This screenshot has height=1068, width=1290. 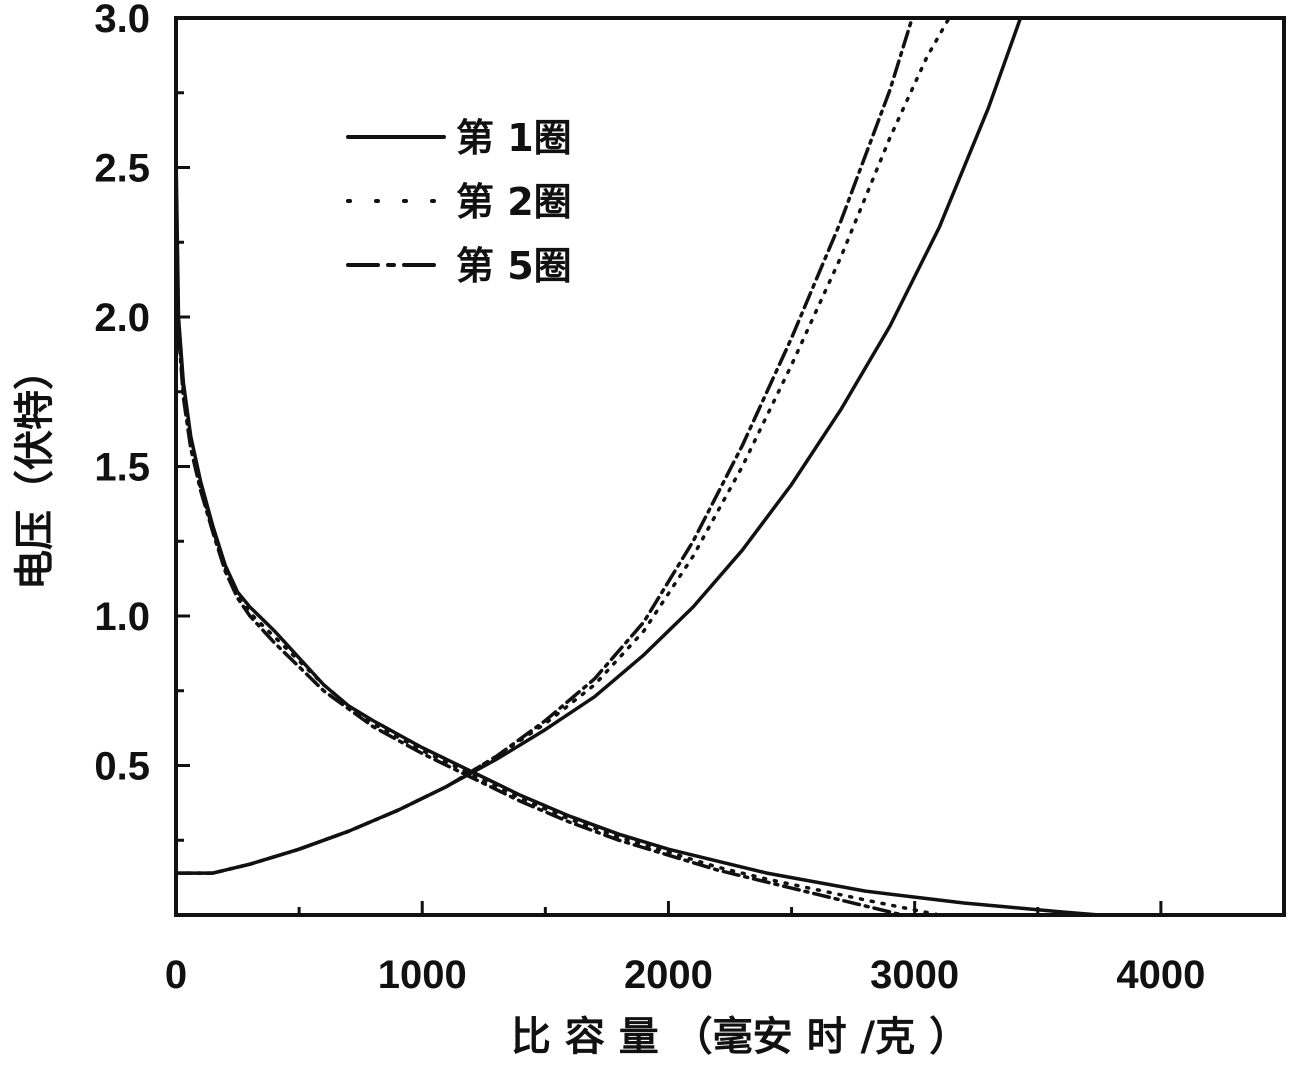 What do you see at coordinates (422, 975) in the screenshot?
I see `x-tick-label: 1000` at bounding box center [422, 975].